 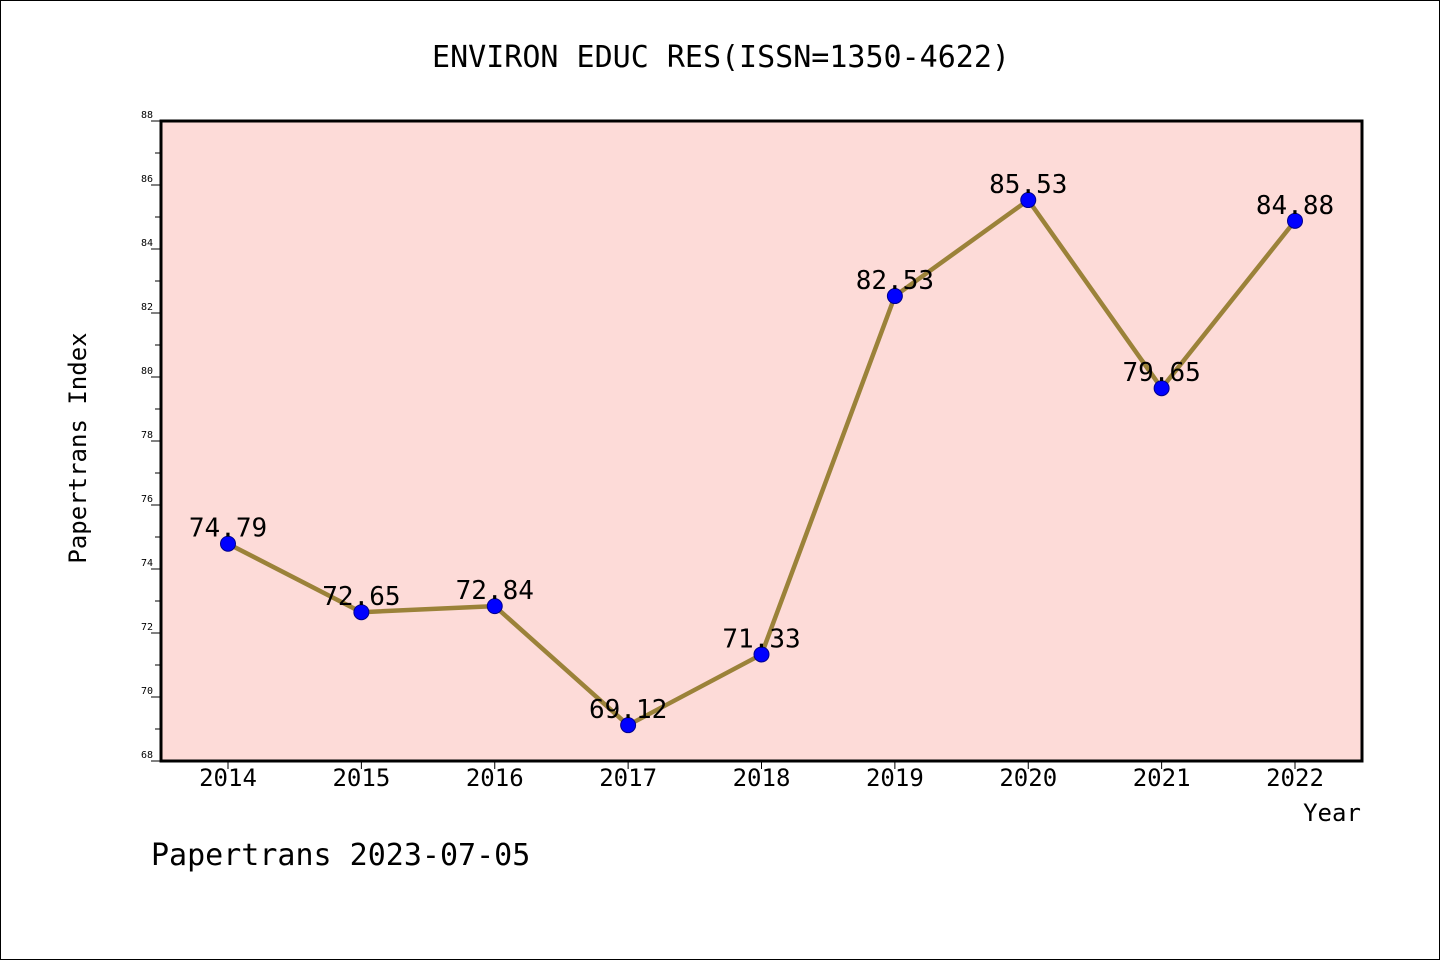 I want to click on chart-title: ENVIRON EDUC RES(ISSN=1350-4622), so click(x=721, y=57).